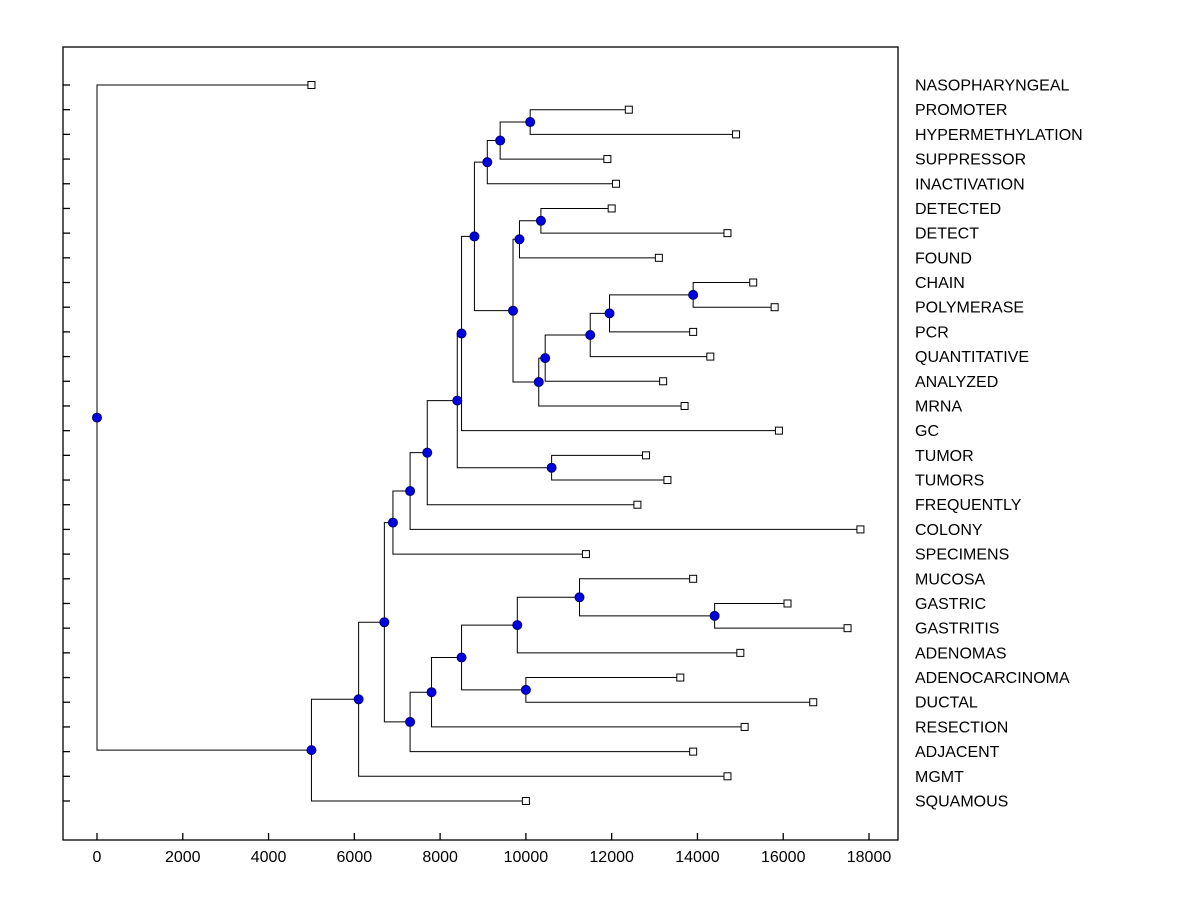 This screenshot has width=1200, height=900. What do you see at coordinates (999, 135) in the screenshot?
I see `leaf-label: HYPERMETHYLATION` at bounding box center [999, 135].